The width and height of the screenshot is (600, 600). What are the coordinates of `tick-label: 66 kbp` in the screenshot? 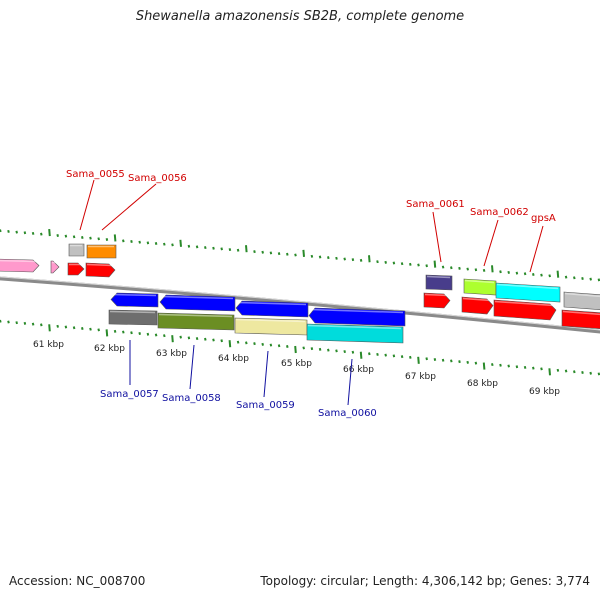 It's located at (358, 370).